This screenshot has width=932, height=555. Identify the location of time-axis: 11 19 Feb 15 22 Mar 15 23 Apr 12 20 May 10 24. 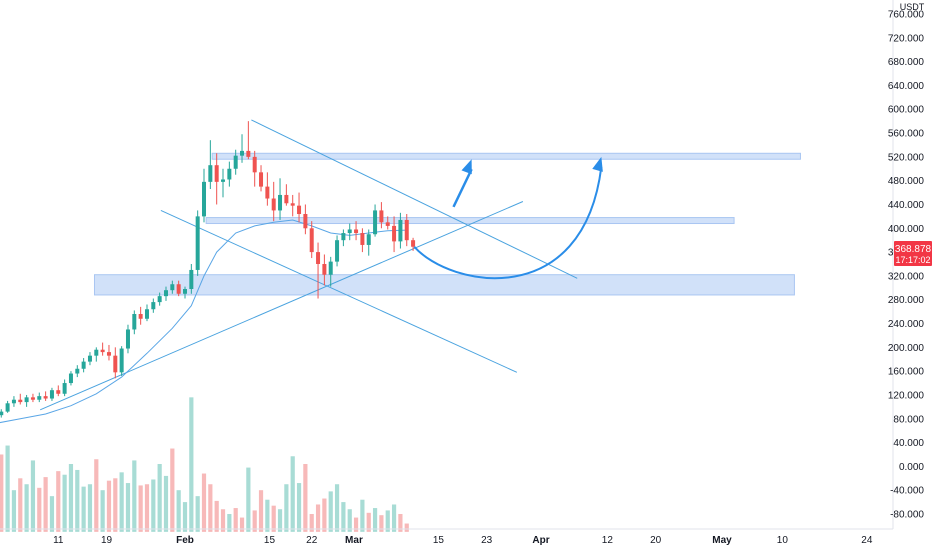
(463, 540).